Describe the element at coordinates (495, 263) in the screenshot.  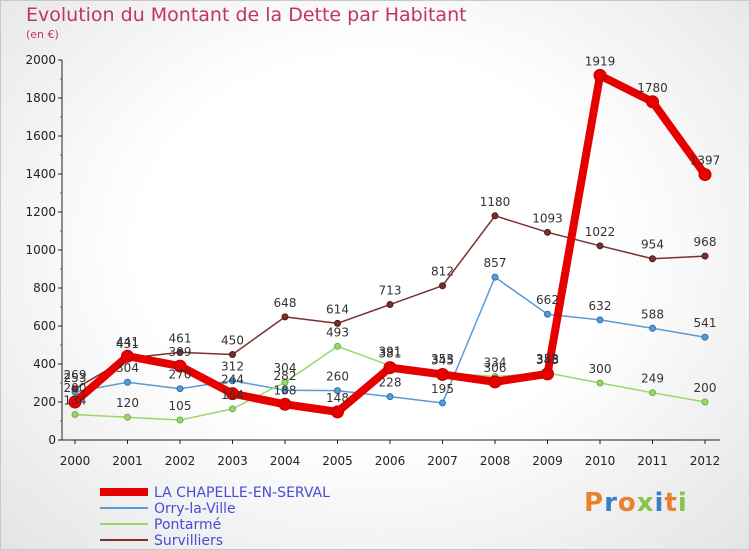
I see `data-label: 857` at that location.